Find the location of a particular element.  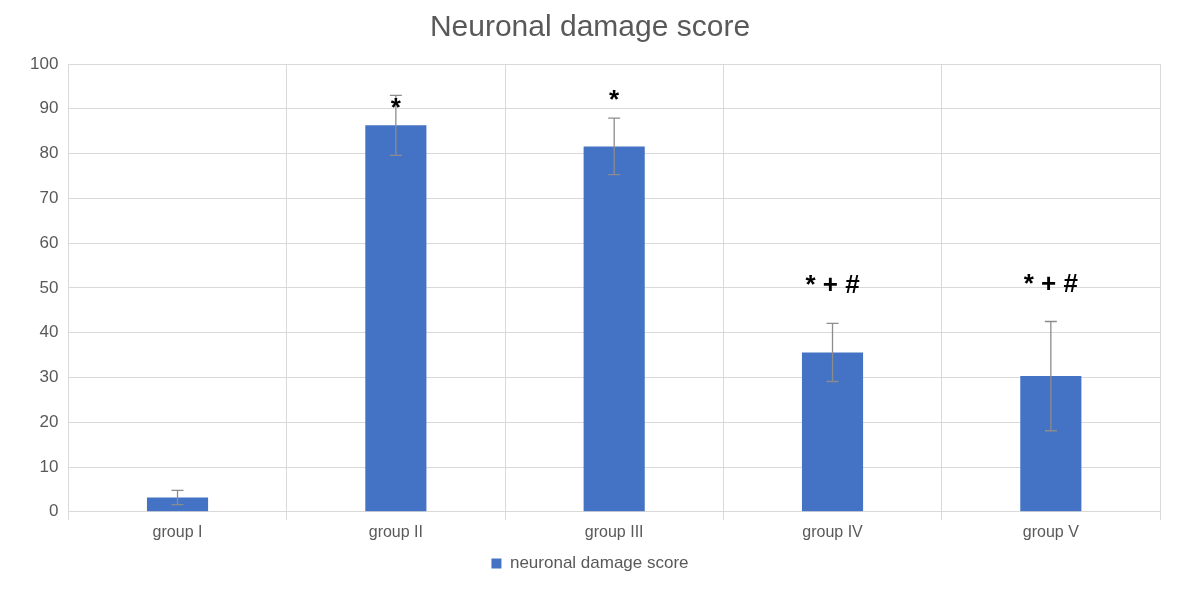

y-tick-label: 70 is located at coordinates (49, 198).